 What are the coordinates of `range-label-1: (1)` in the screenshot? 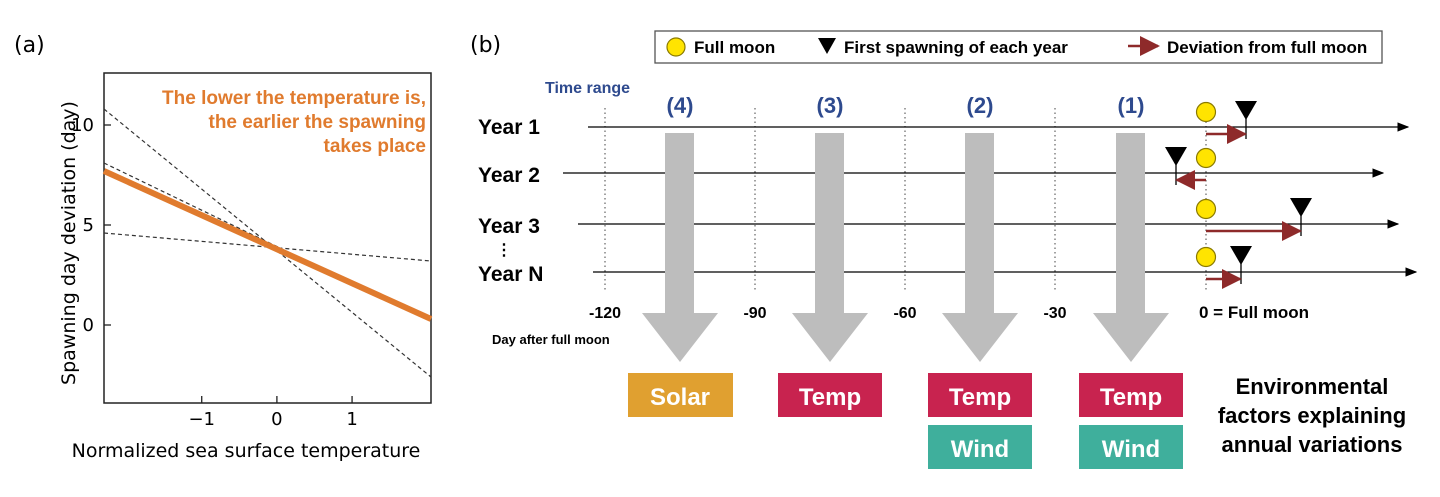 It's located at (1131, 105).